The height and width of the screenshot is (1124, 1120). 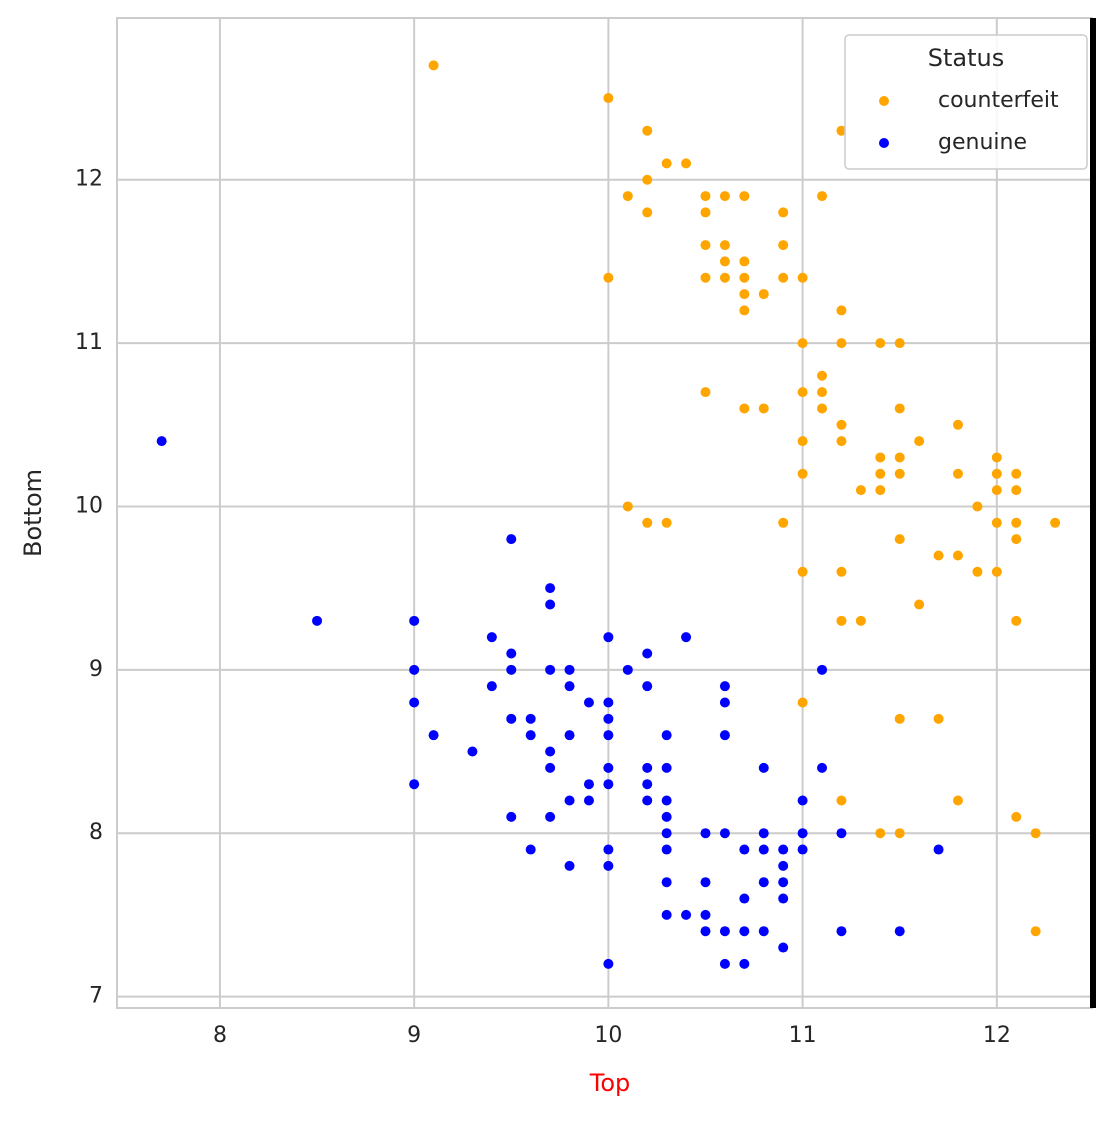 What do you see at coordinates (89, 342) in the screenshot?
I see `y-tick-label: 11` at bounding box center [89, 342].